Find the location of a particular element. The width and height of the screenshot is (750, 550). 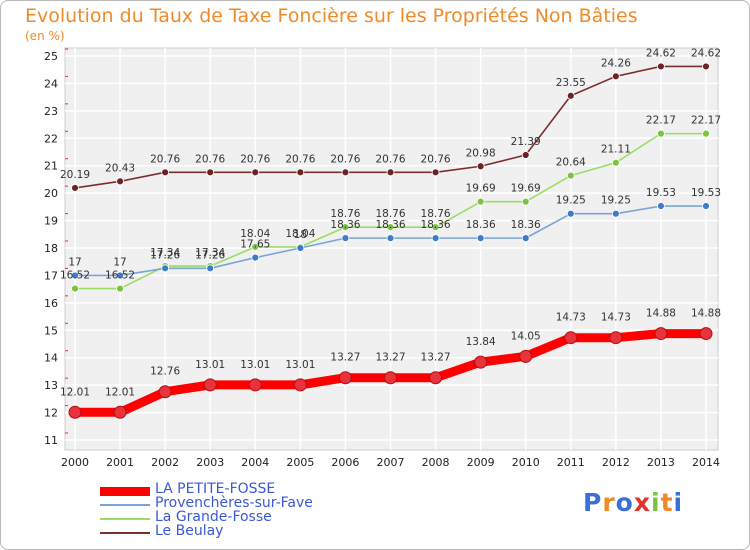

x-tick-label: 2006 is located at coordinates (345, 462).